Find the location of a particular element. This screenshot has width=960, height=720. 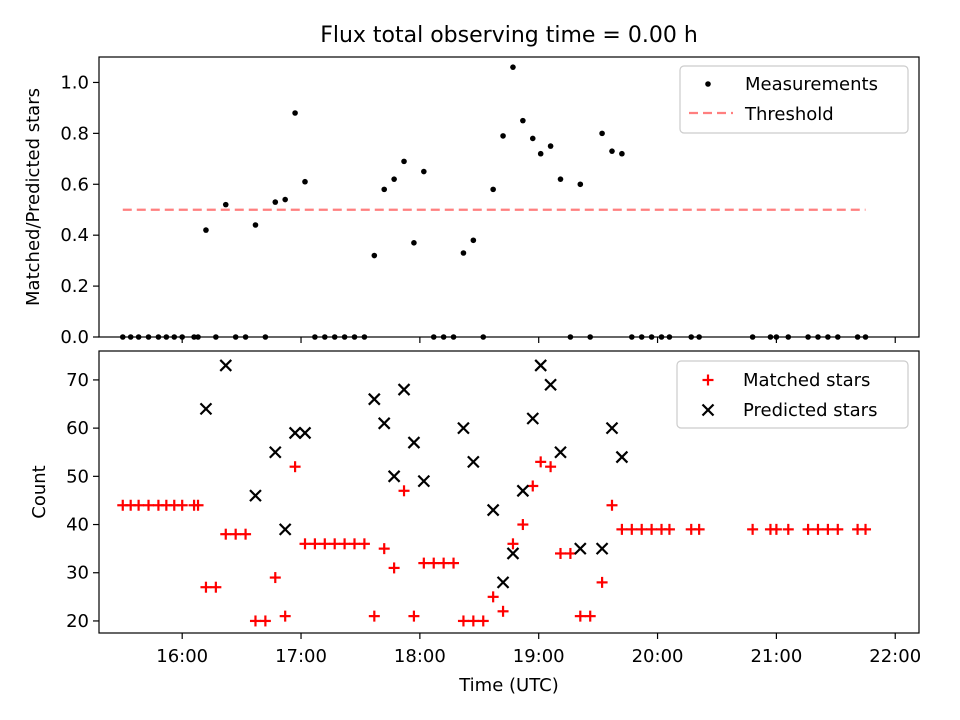

y-tick-label: 1.0 is located at coordinates (74, 82).